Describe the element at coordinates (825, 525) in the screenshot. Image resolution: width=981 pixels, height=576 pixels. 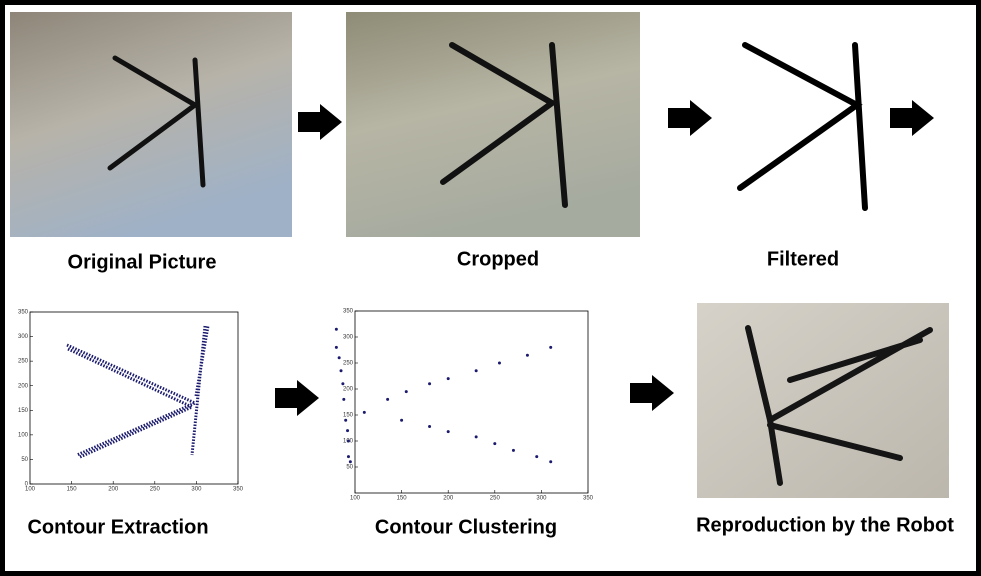
I see `caption: Reproduction by the Robot` at that location.